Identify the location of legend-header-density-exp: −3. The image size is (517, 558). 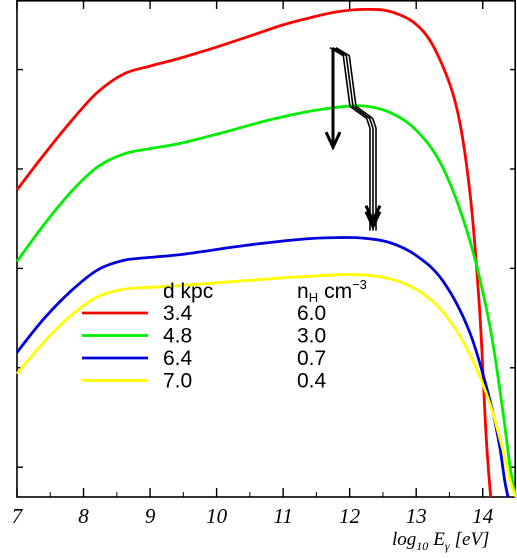
(359, 284).